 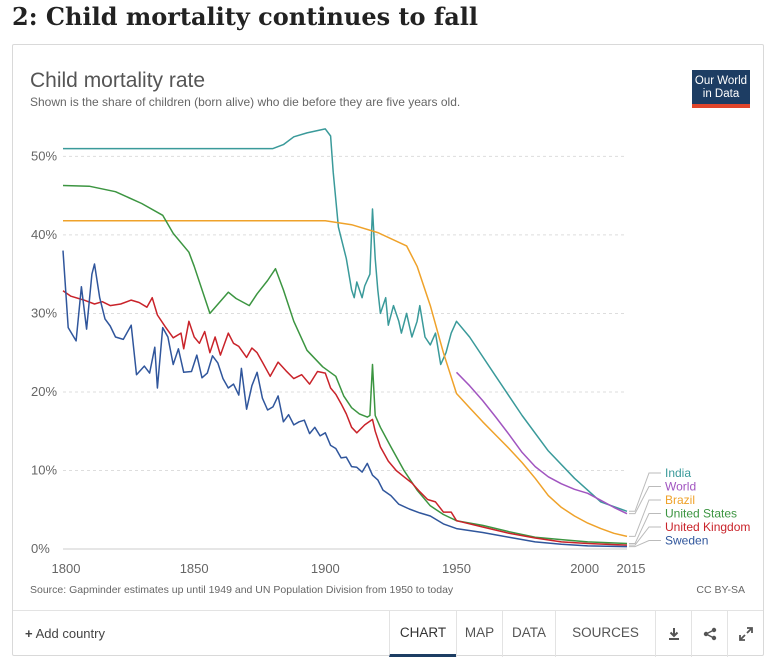 What do you see at coordinates (645, 544) in the screenshot?
I see `leader-line-sweden` at bounding box center [645, 544].